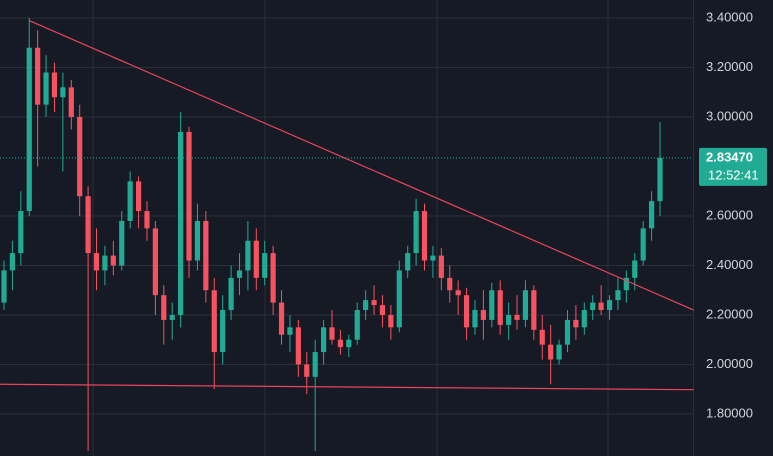  What do you see at coordinates (729, 412) in the screenshot?
I see `y-tick-label: 1.80000` at bounding box center [729, 412].